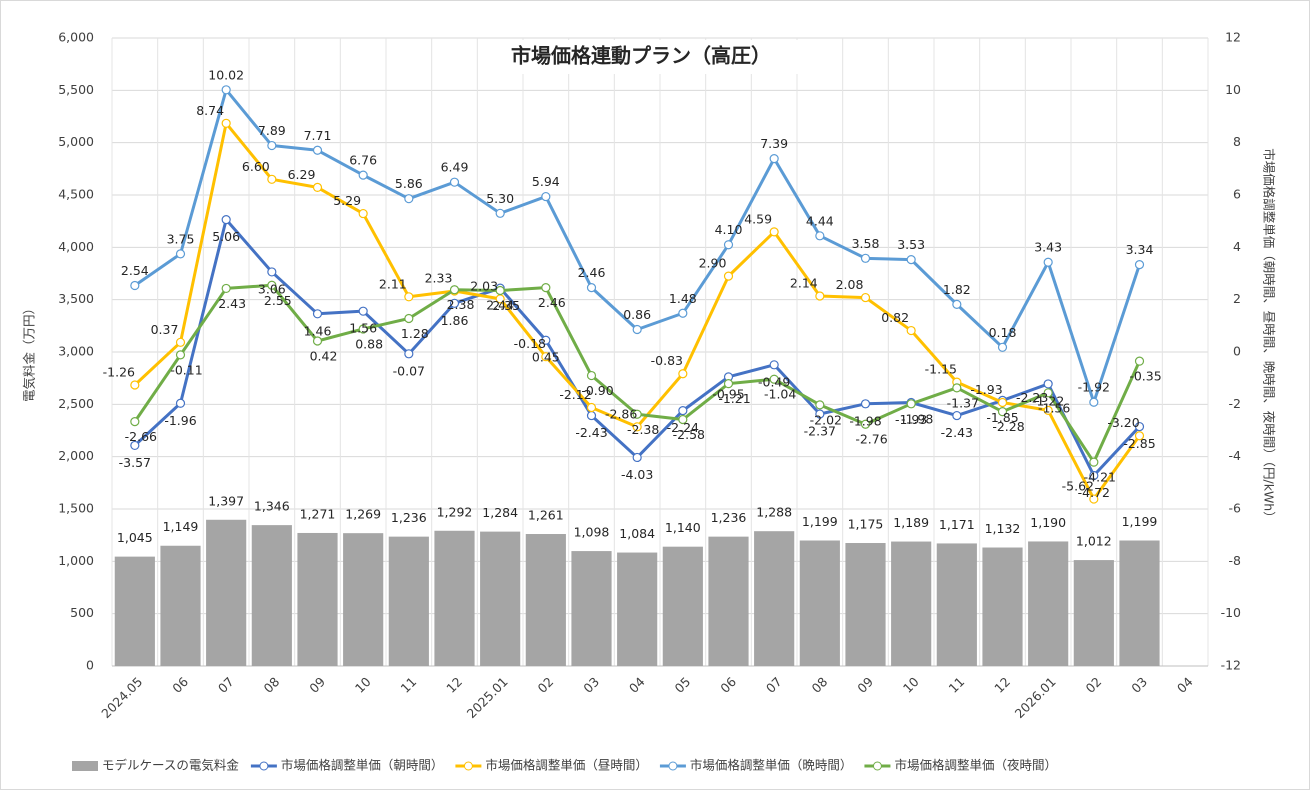 Image resolution: width=1310 pixels, height=790 pixels. What do you see at coordinates (76, 89) in the screenshot?
I see `y-tick-label: 5,500` at bounding box center [76, 89].